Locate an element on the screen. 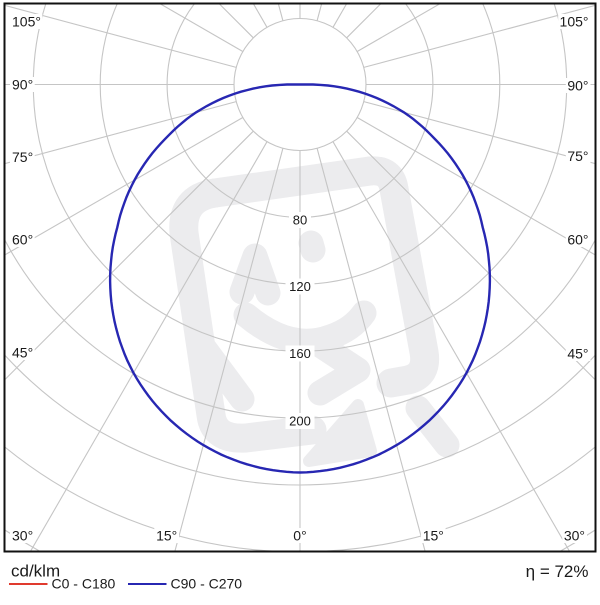  svg-text: 80 is located at coordinates (300, 220).